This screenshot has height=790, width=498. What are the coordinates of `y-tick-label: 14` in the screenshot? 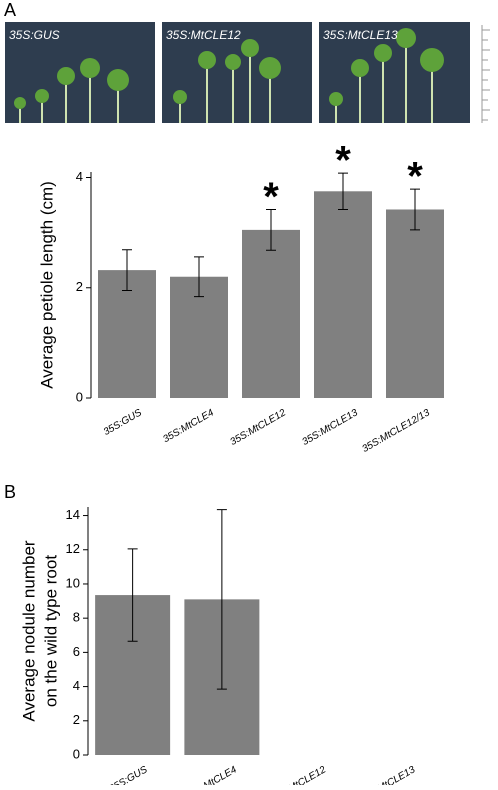 It's located at (73, 514).